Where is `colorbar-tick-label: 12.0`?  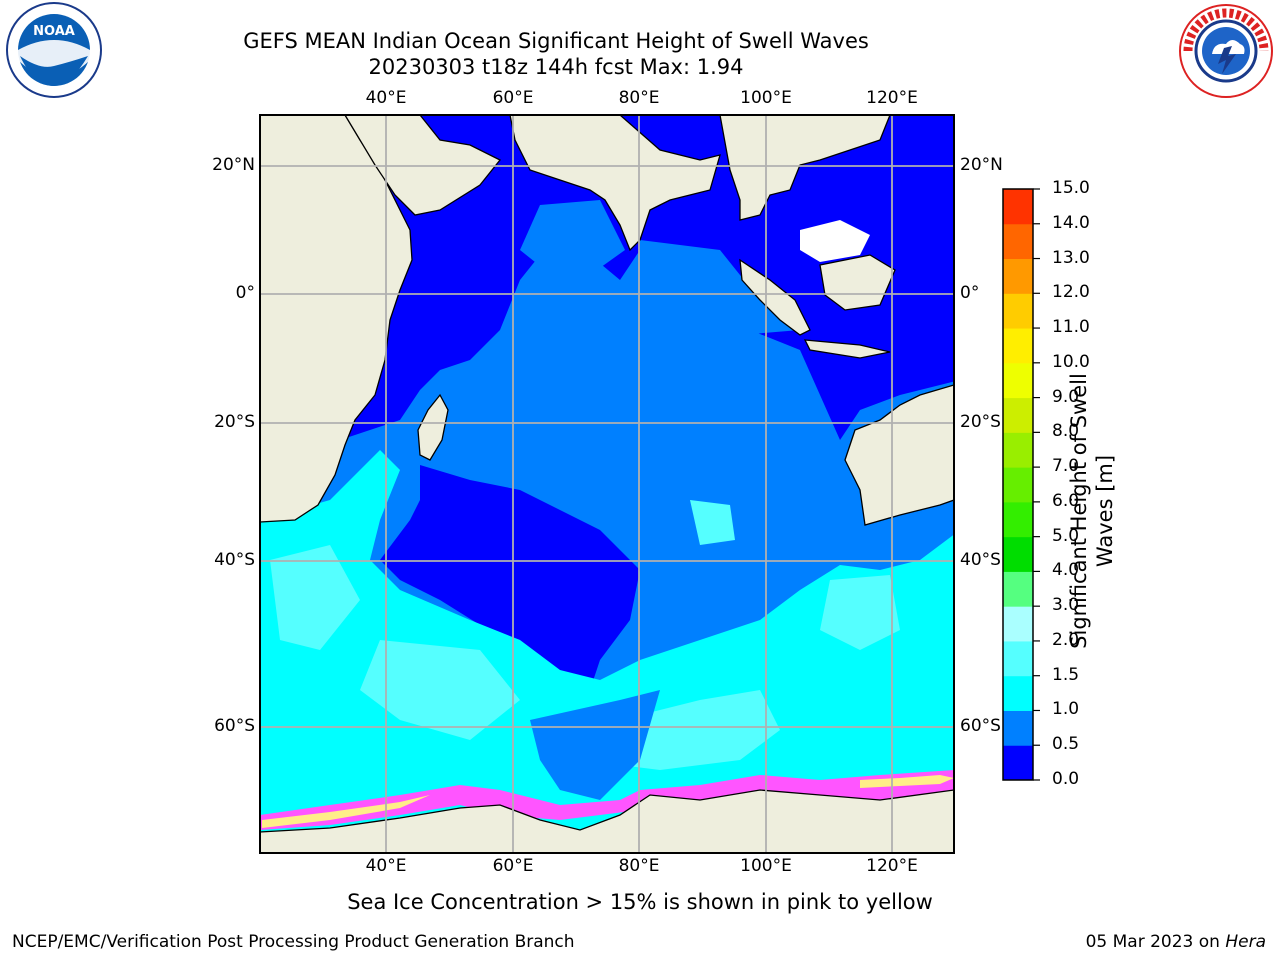
colorbar-tick-label: 12.0 is located at coordinates (1071, 292).